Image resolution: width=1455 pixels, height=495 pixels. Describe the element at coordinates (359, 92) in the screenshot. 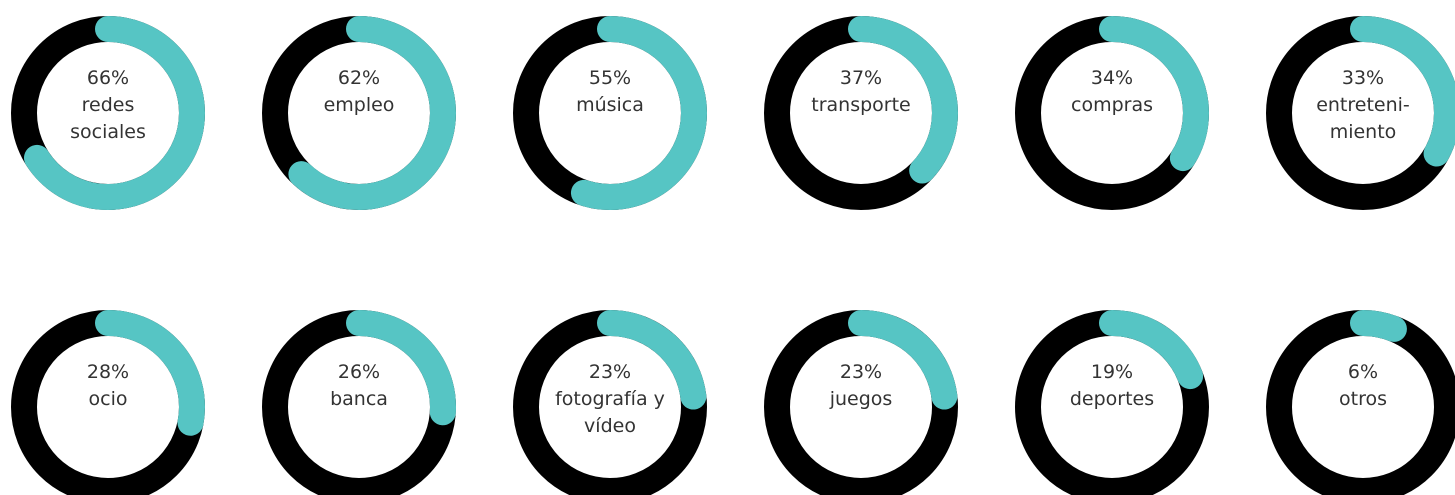

I see `donut-label: 62% empleo` at that location.